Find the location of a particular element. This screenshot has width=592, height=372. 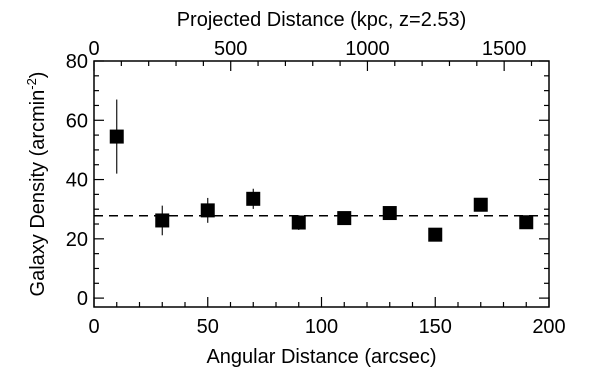

y-axis-title: Galaxy Density (arcmin-2) is located at coordinates (36, 184).